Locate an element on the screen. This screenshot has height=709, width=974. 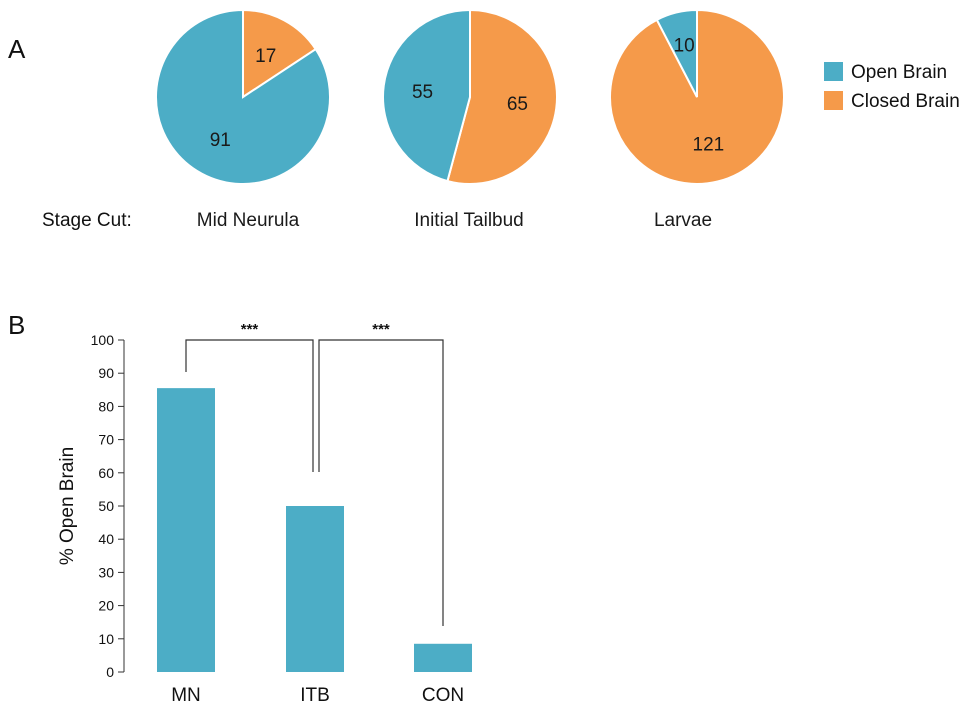
pie-label: Initial Tailbud is located at coordinates (469, 220).